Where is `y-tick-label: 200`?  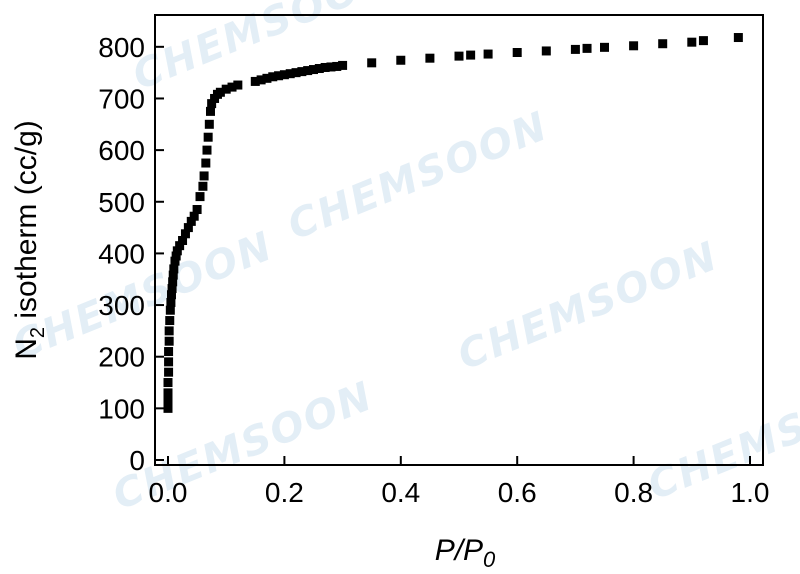
y-tick-label: 200 is located at coordinates (121, 357).